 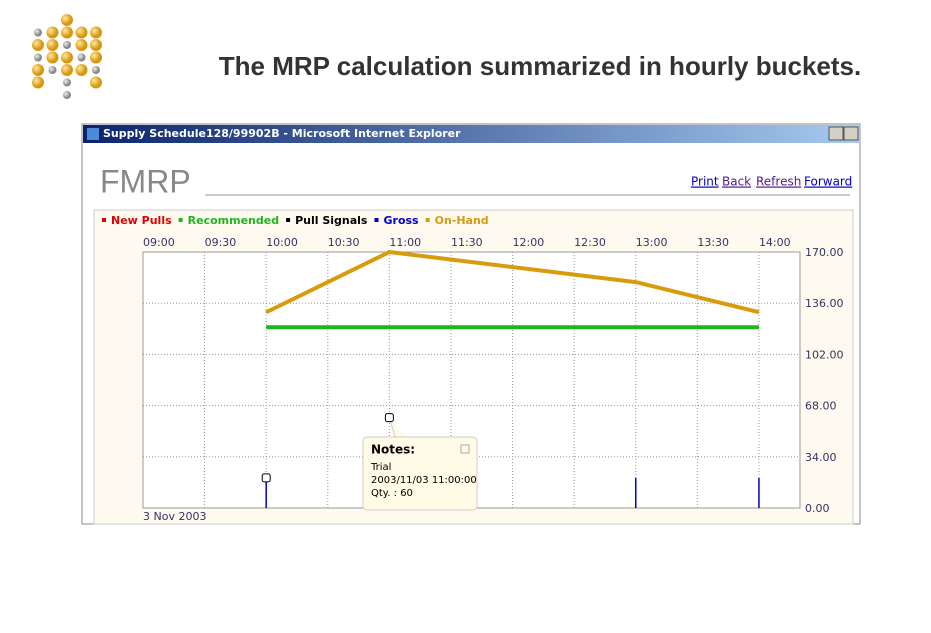 I want to click on x-tick-label: 10:30, so click(x=344, y=242).